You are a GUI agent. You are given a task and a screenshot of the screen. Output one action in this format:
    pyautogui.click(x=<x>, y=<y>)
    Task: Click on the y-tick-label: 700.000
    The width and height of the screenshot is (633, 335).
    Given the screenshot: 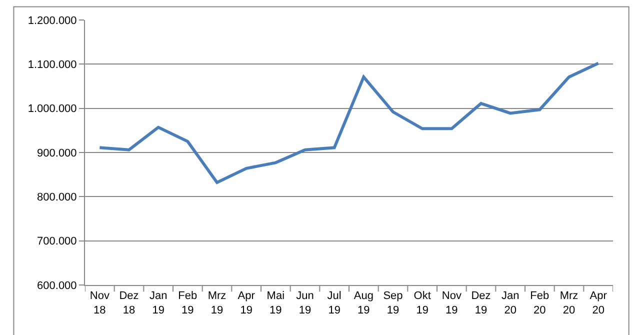 What is the action you would take?
    pyautogui.click(x=57, y=242)
    